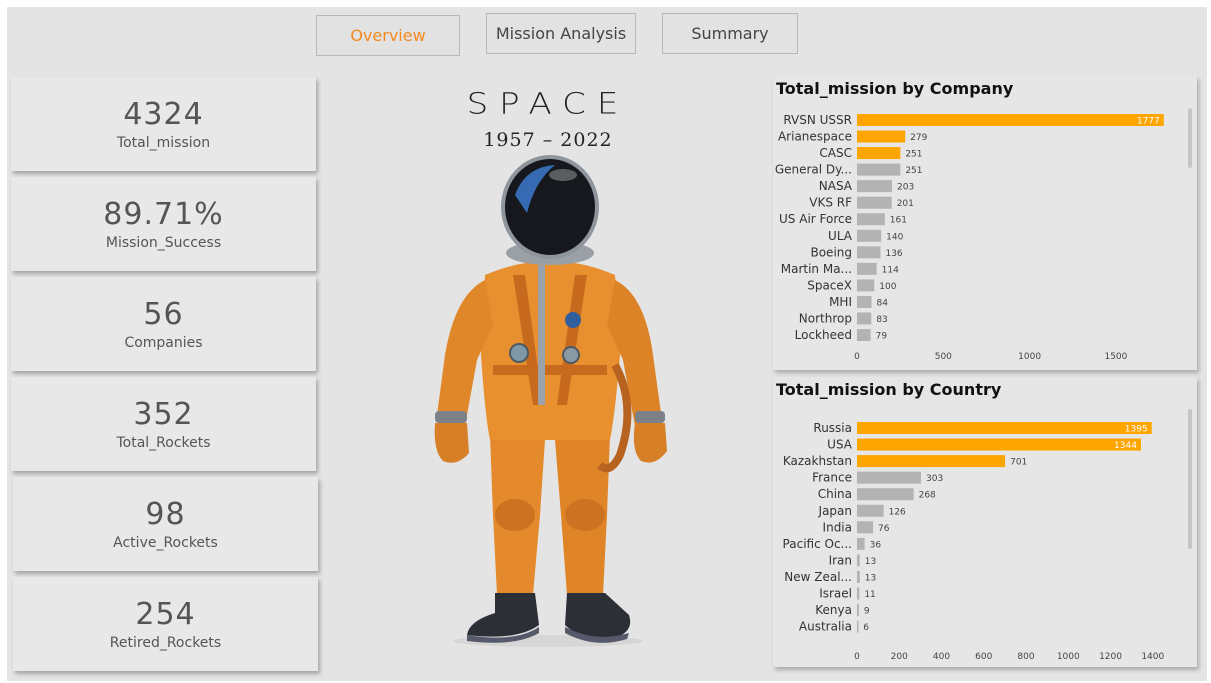 The height and width of the screenshot is (683, 1211). Describe the element at coordinates (1115, 357) in the screenshot. I see `x-tick-label: 1500` at that location.